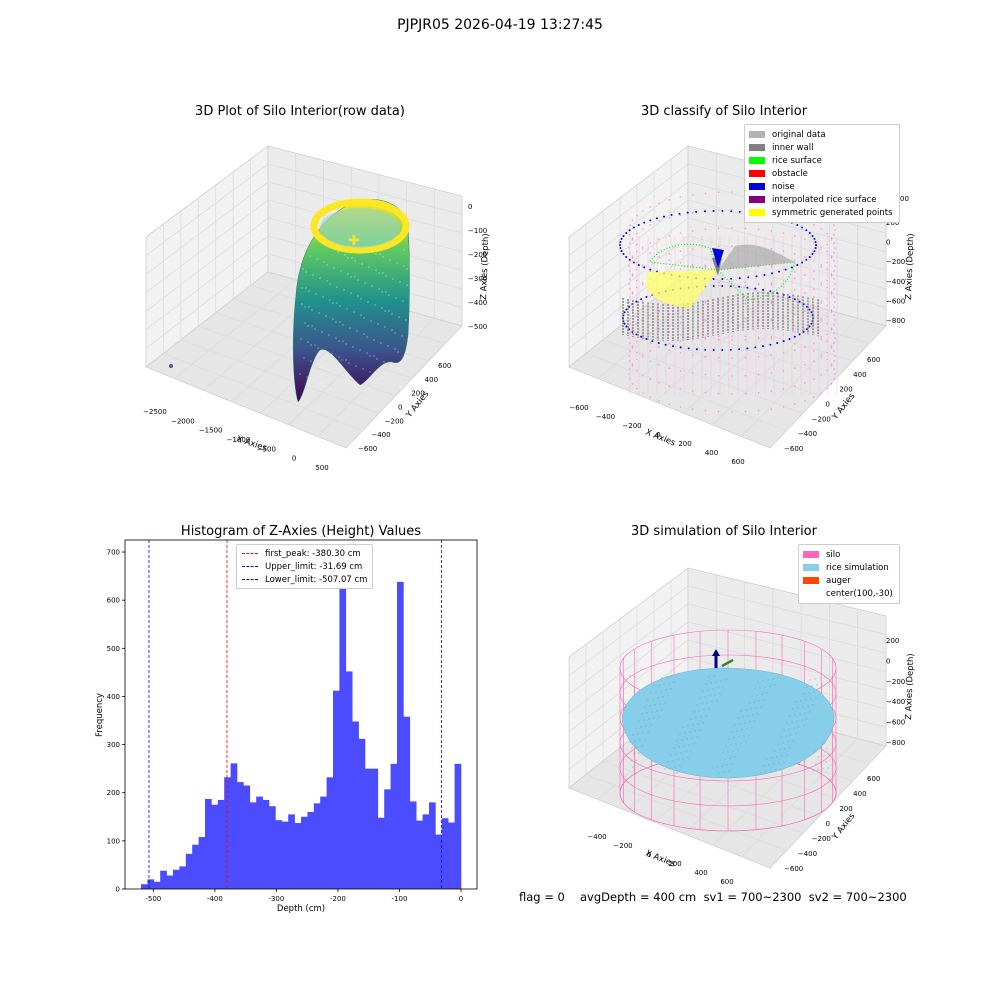 The image size is (1000, 1000). What do you see at coordinates (873, 360) in the screenshot?
I see `p2-y-tick-0: 600` at bounding box center [873, 360].